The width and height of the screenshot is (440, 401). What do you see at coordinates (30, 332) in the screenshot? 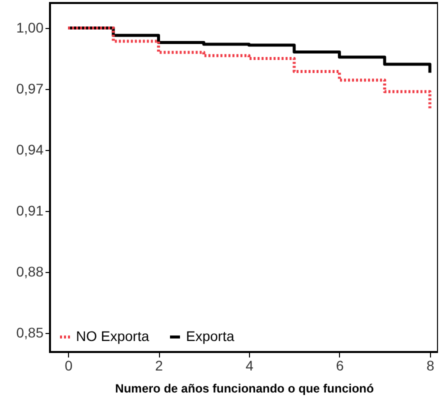
I see `y-tick-label: 0,85` at bounding box center [30, 332].